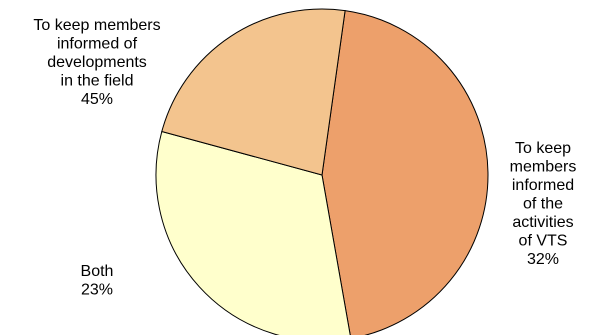 This screenshot has height=335, width=590. Describe the element at coordinates (543, 185) in the screenshot. I see `slice-label-line: informed` at that location.